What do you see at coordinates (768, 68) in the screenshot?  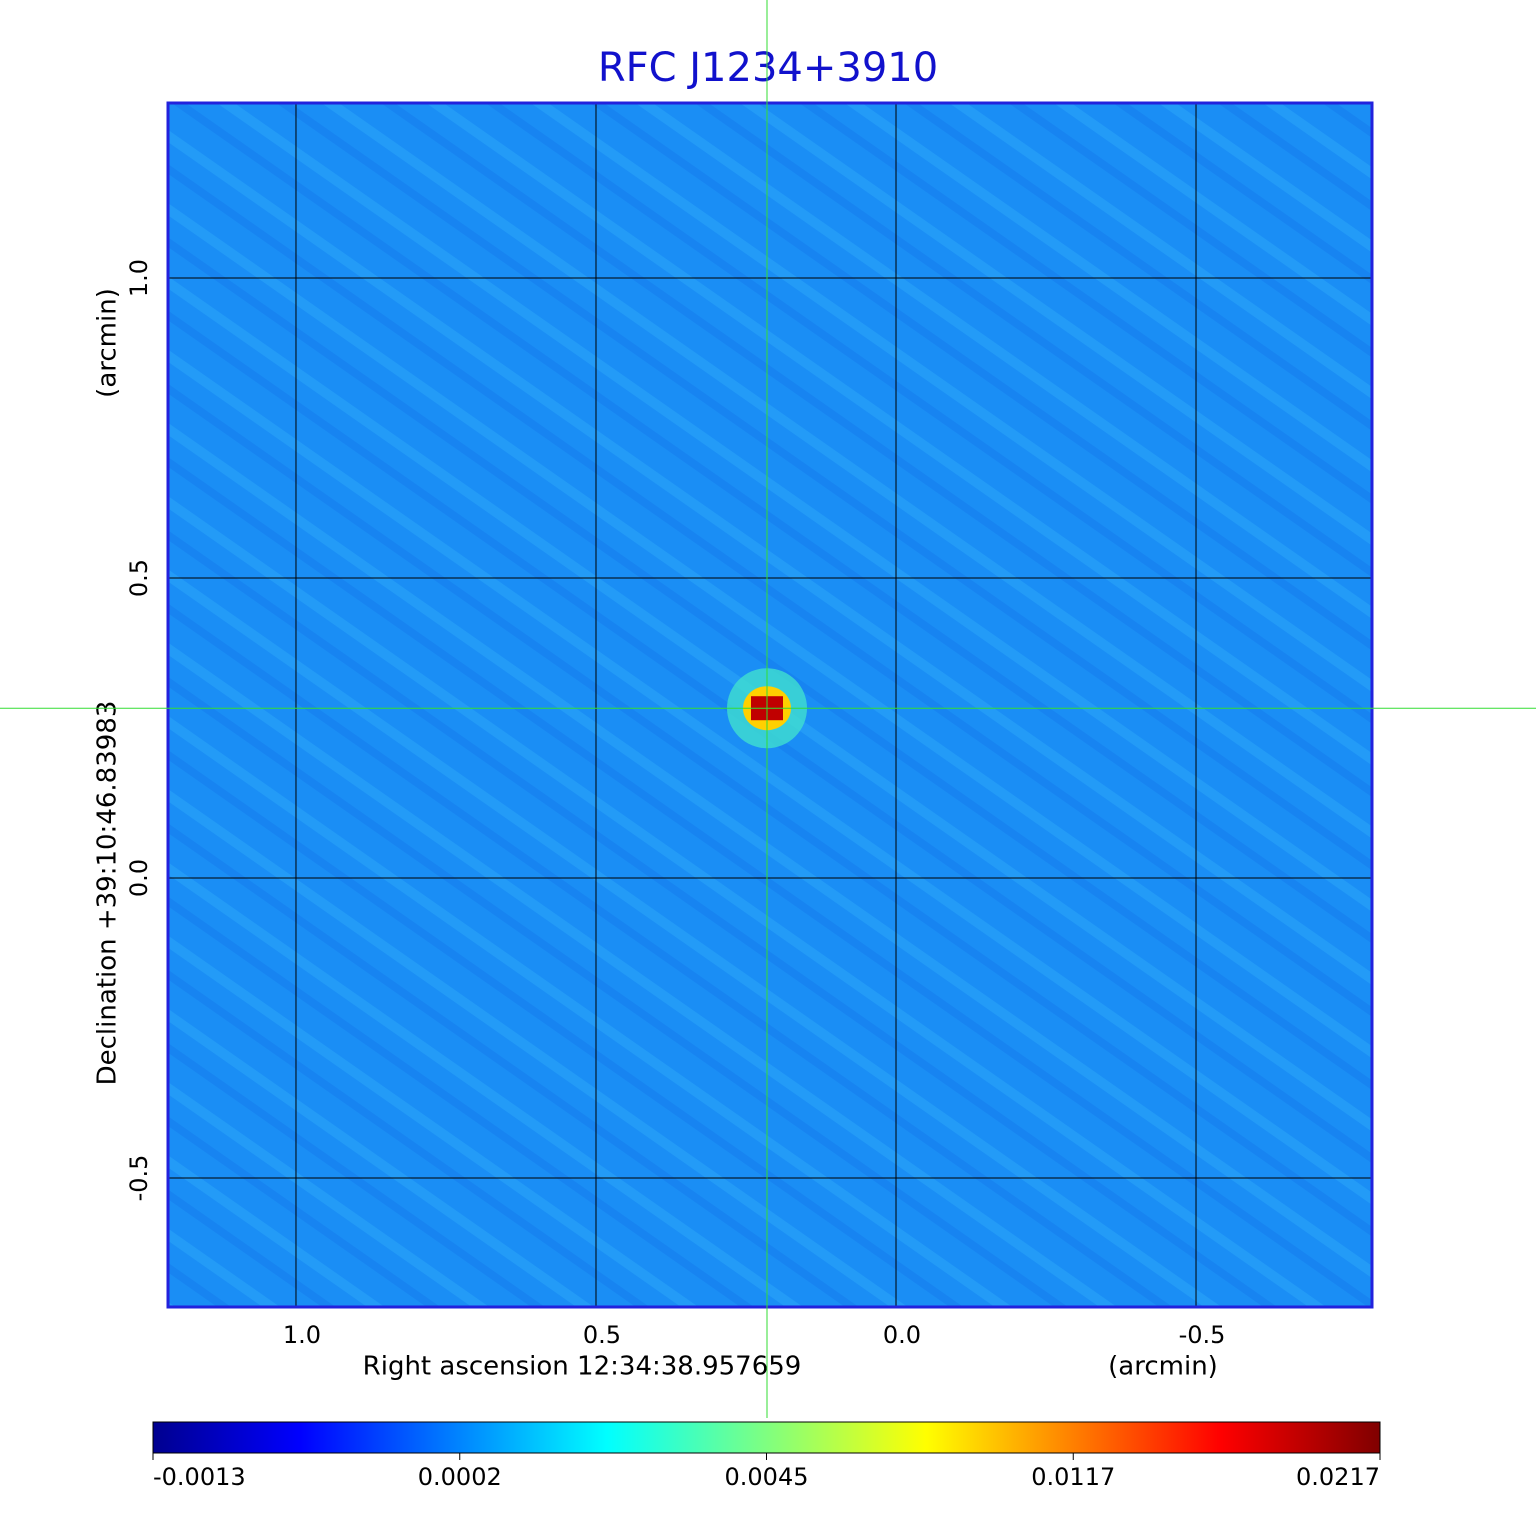 I see `chart-title: RFC J1234+3910` at bounding box center [768, 68].